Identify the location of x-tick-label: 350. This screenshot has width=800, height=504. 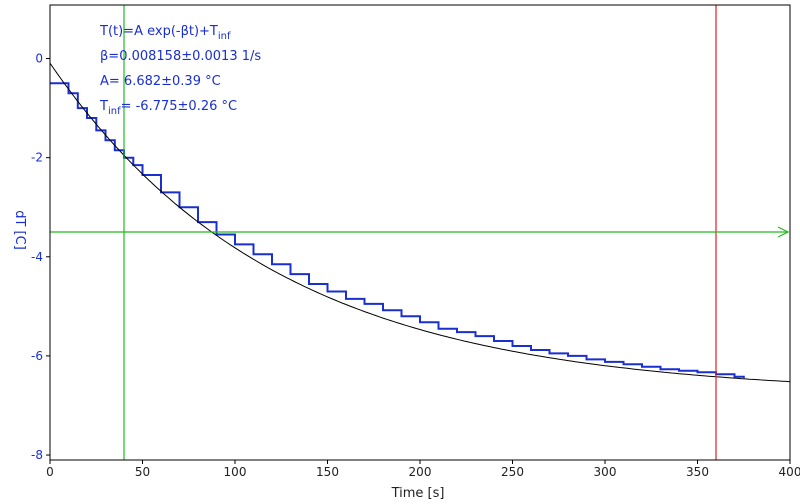
(697, 472).